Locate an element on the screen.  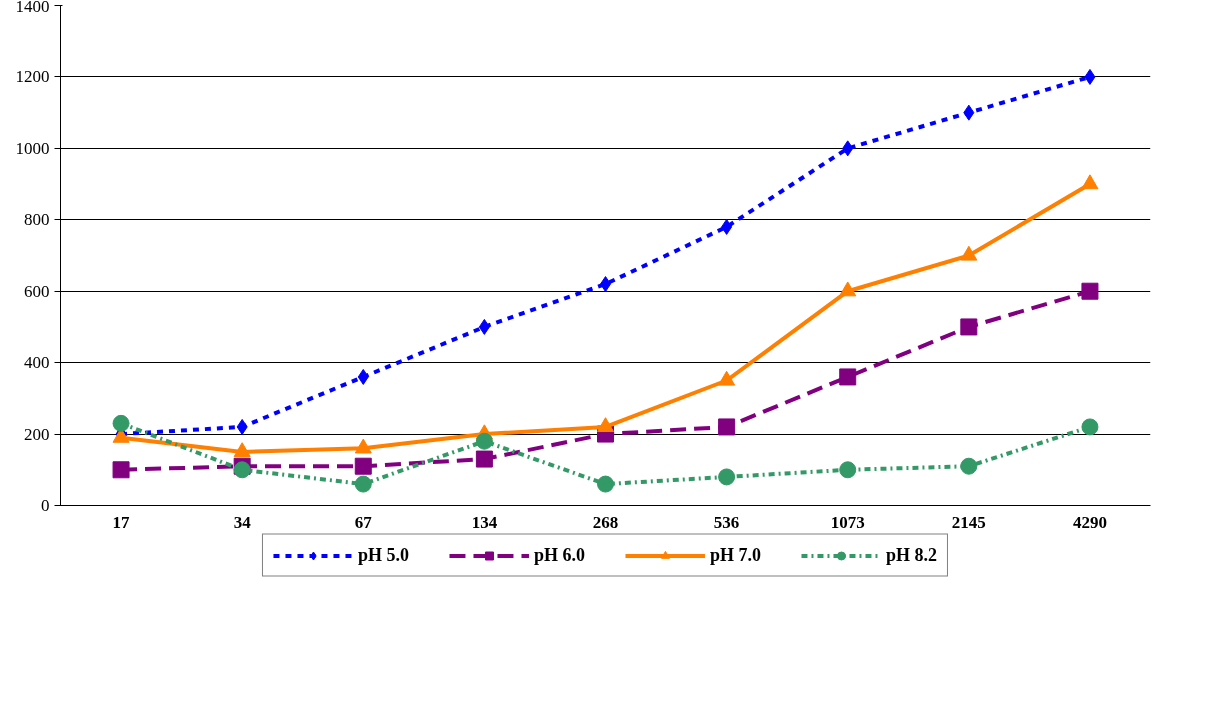
x-tick-label: 536 is located at coordinates (726, 522).